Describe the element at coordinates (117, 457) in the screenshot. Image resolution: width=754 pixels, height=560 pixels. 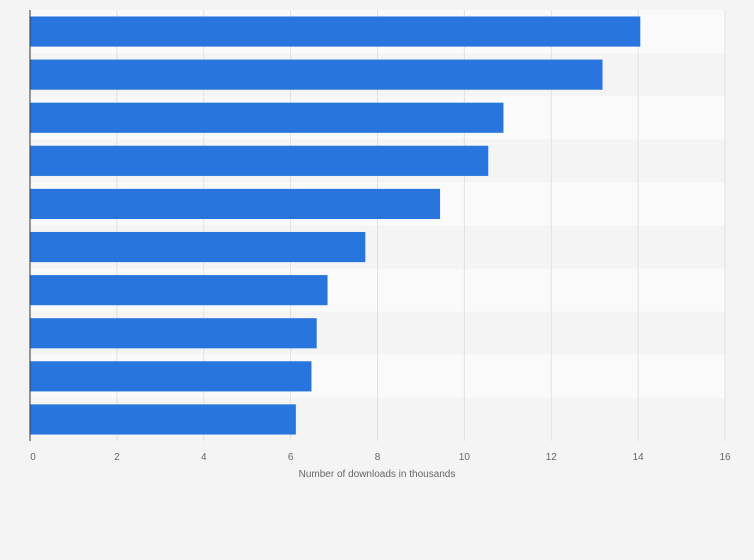
I see `x-tick-label: 2` at that location.